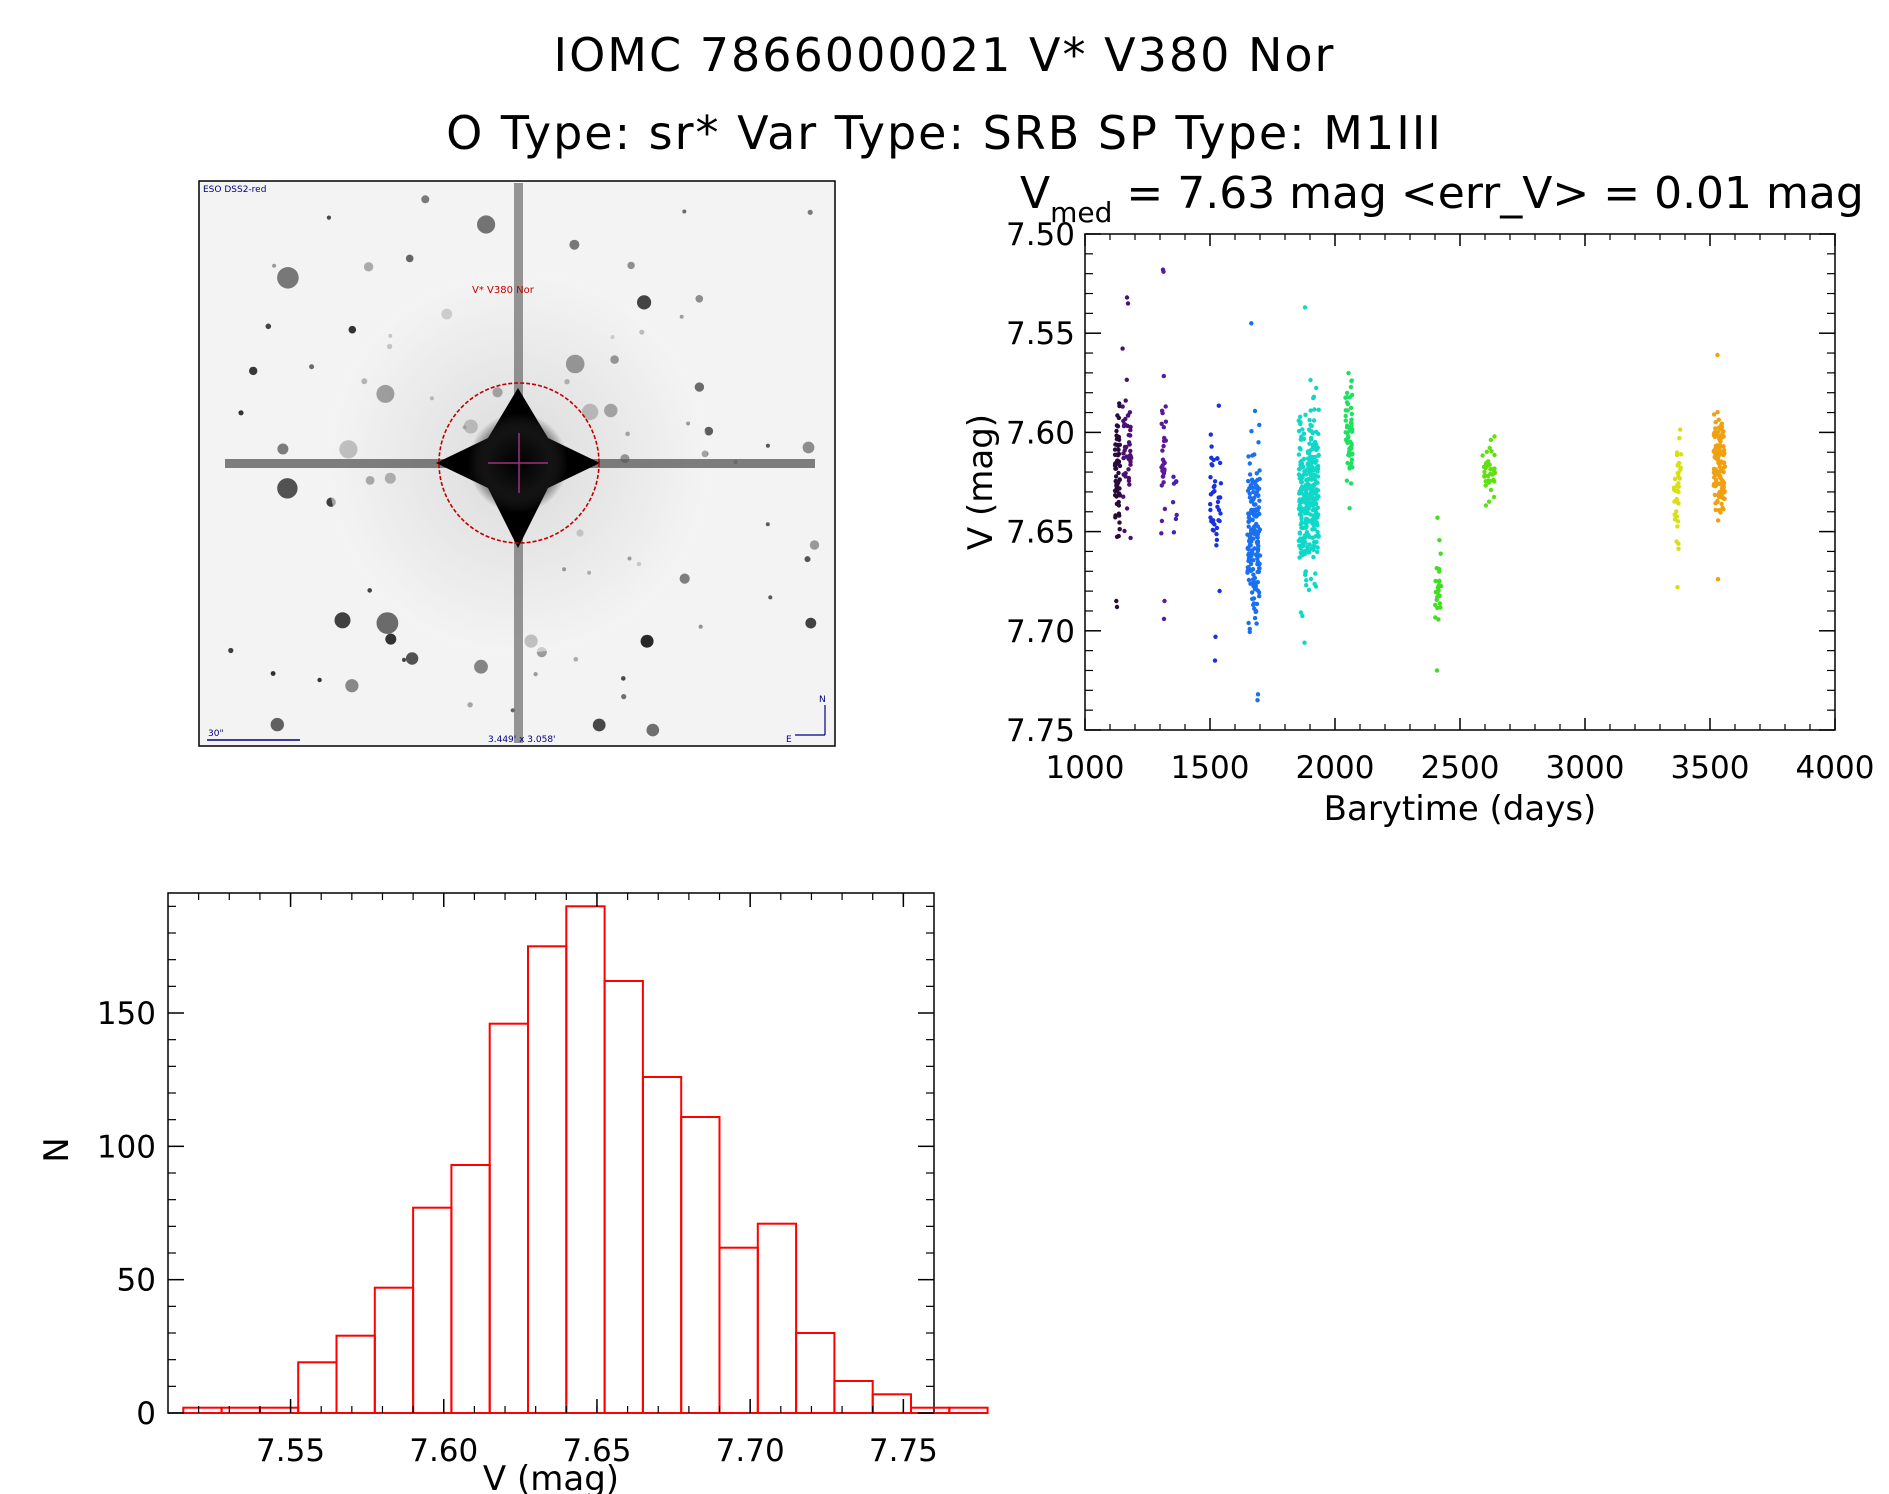 The width and height of the screenshot is (1889, 1494). Describe the element at coordinates (1035, 193) in the screenshot. I see `lc-title-v: V` at that location.